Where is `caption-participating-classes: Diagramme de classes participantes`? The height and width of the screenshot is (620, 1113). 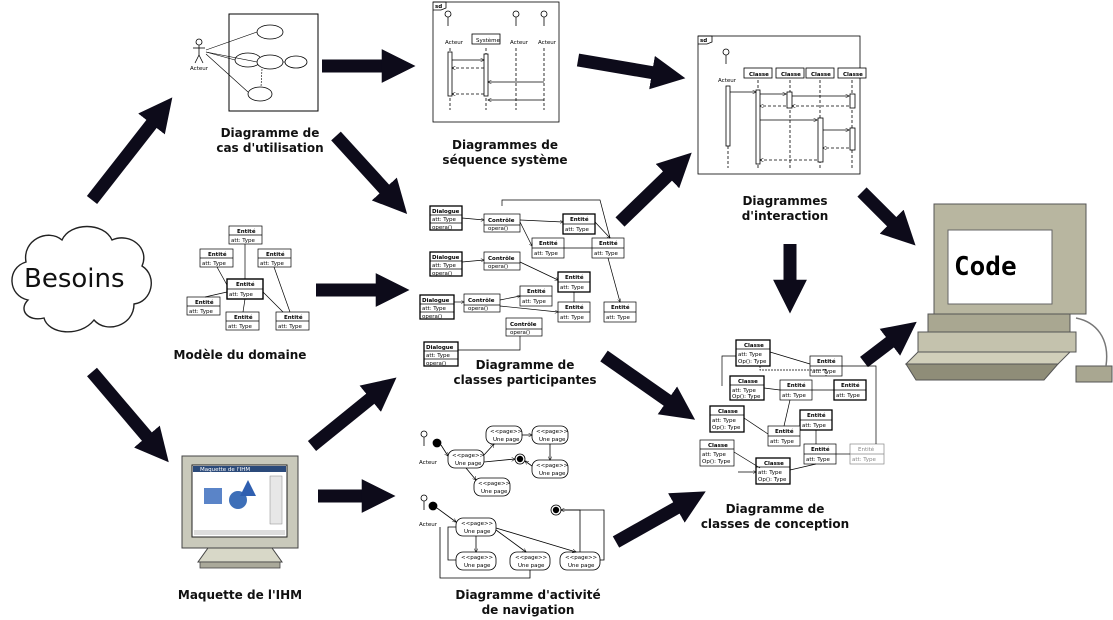 caption-participating-classes: Diagramme de classes participantes is located at coordinates (525, 372).